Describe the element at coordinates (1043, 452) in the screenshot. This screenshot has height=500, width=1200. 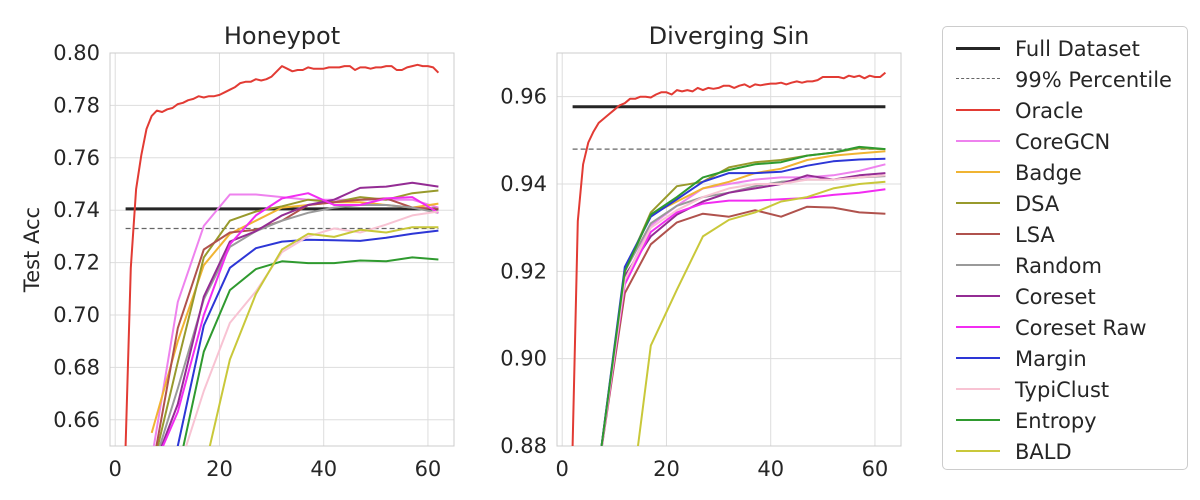
I see `legend-label: BALD` at that location.